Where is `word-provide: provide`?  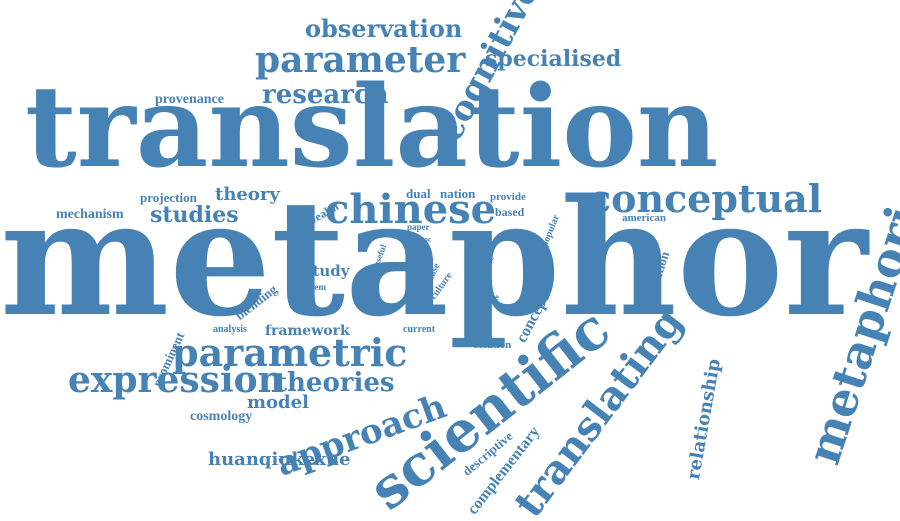 word-provide: provide is located at coordinates (508, 197).